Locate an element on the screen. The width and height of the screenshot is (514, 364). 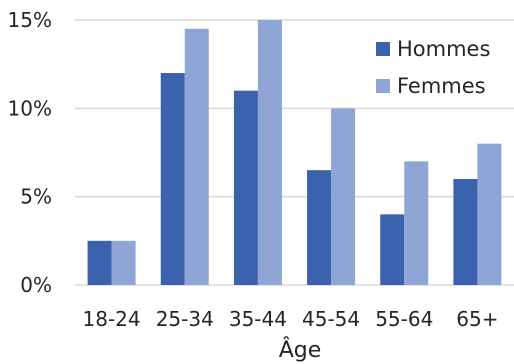
x-tick-label: 35-44 is located at coordinates (258, 319).